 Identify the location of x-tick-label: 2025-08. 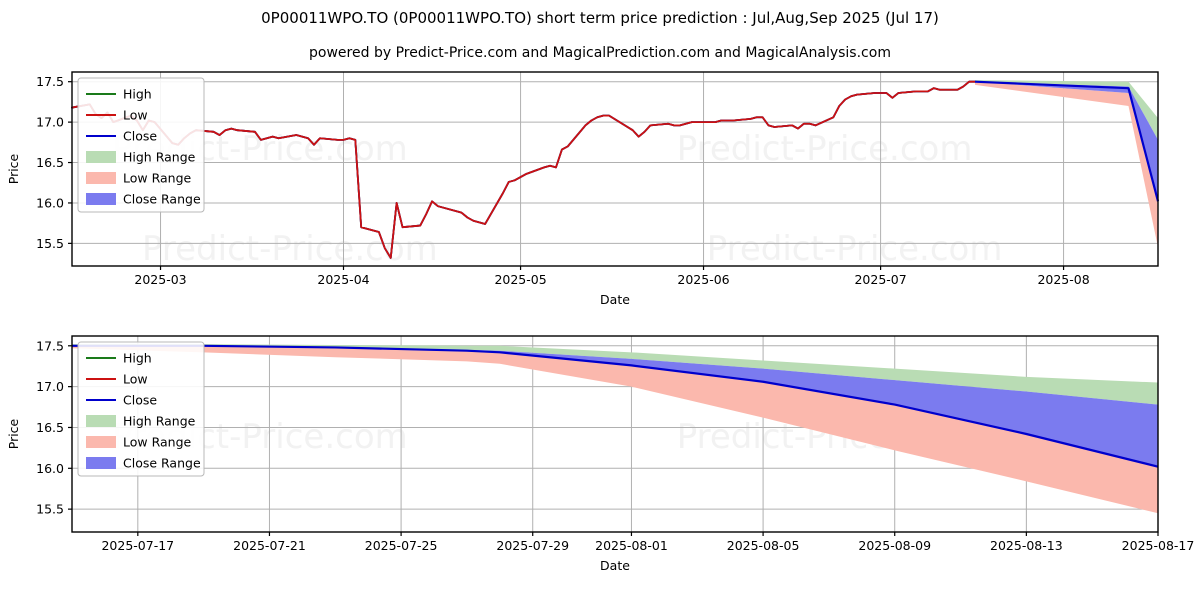
(1063, 279).